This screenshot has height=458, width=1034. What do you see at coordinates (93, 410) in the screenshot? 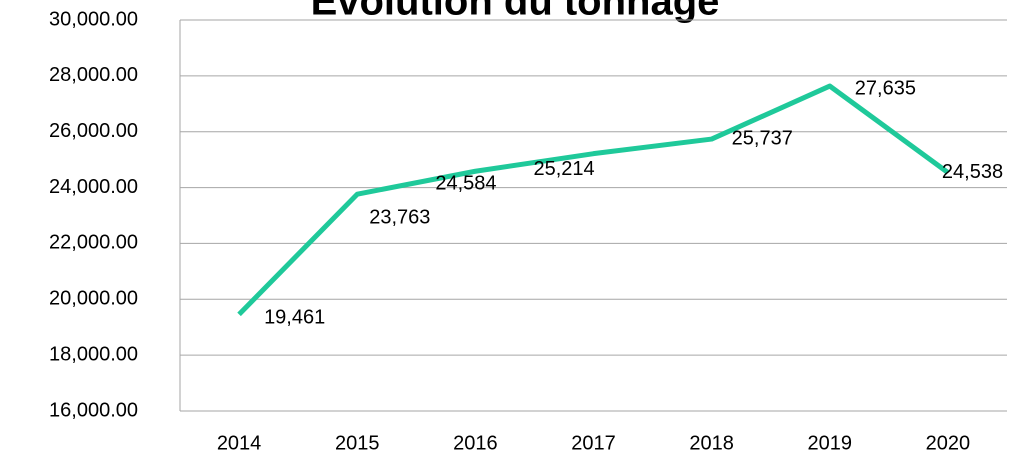
I see `y-tick-label: 16,000.00` at bounding box center [93, 410].